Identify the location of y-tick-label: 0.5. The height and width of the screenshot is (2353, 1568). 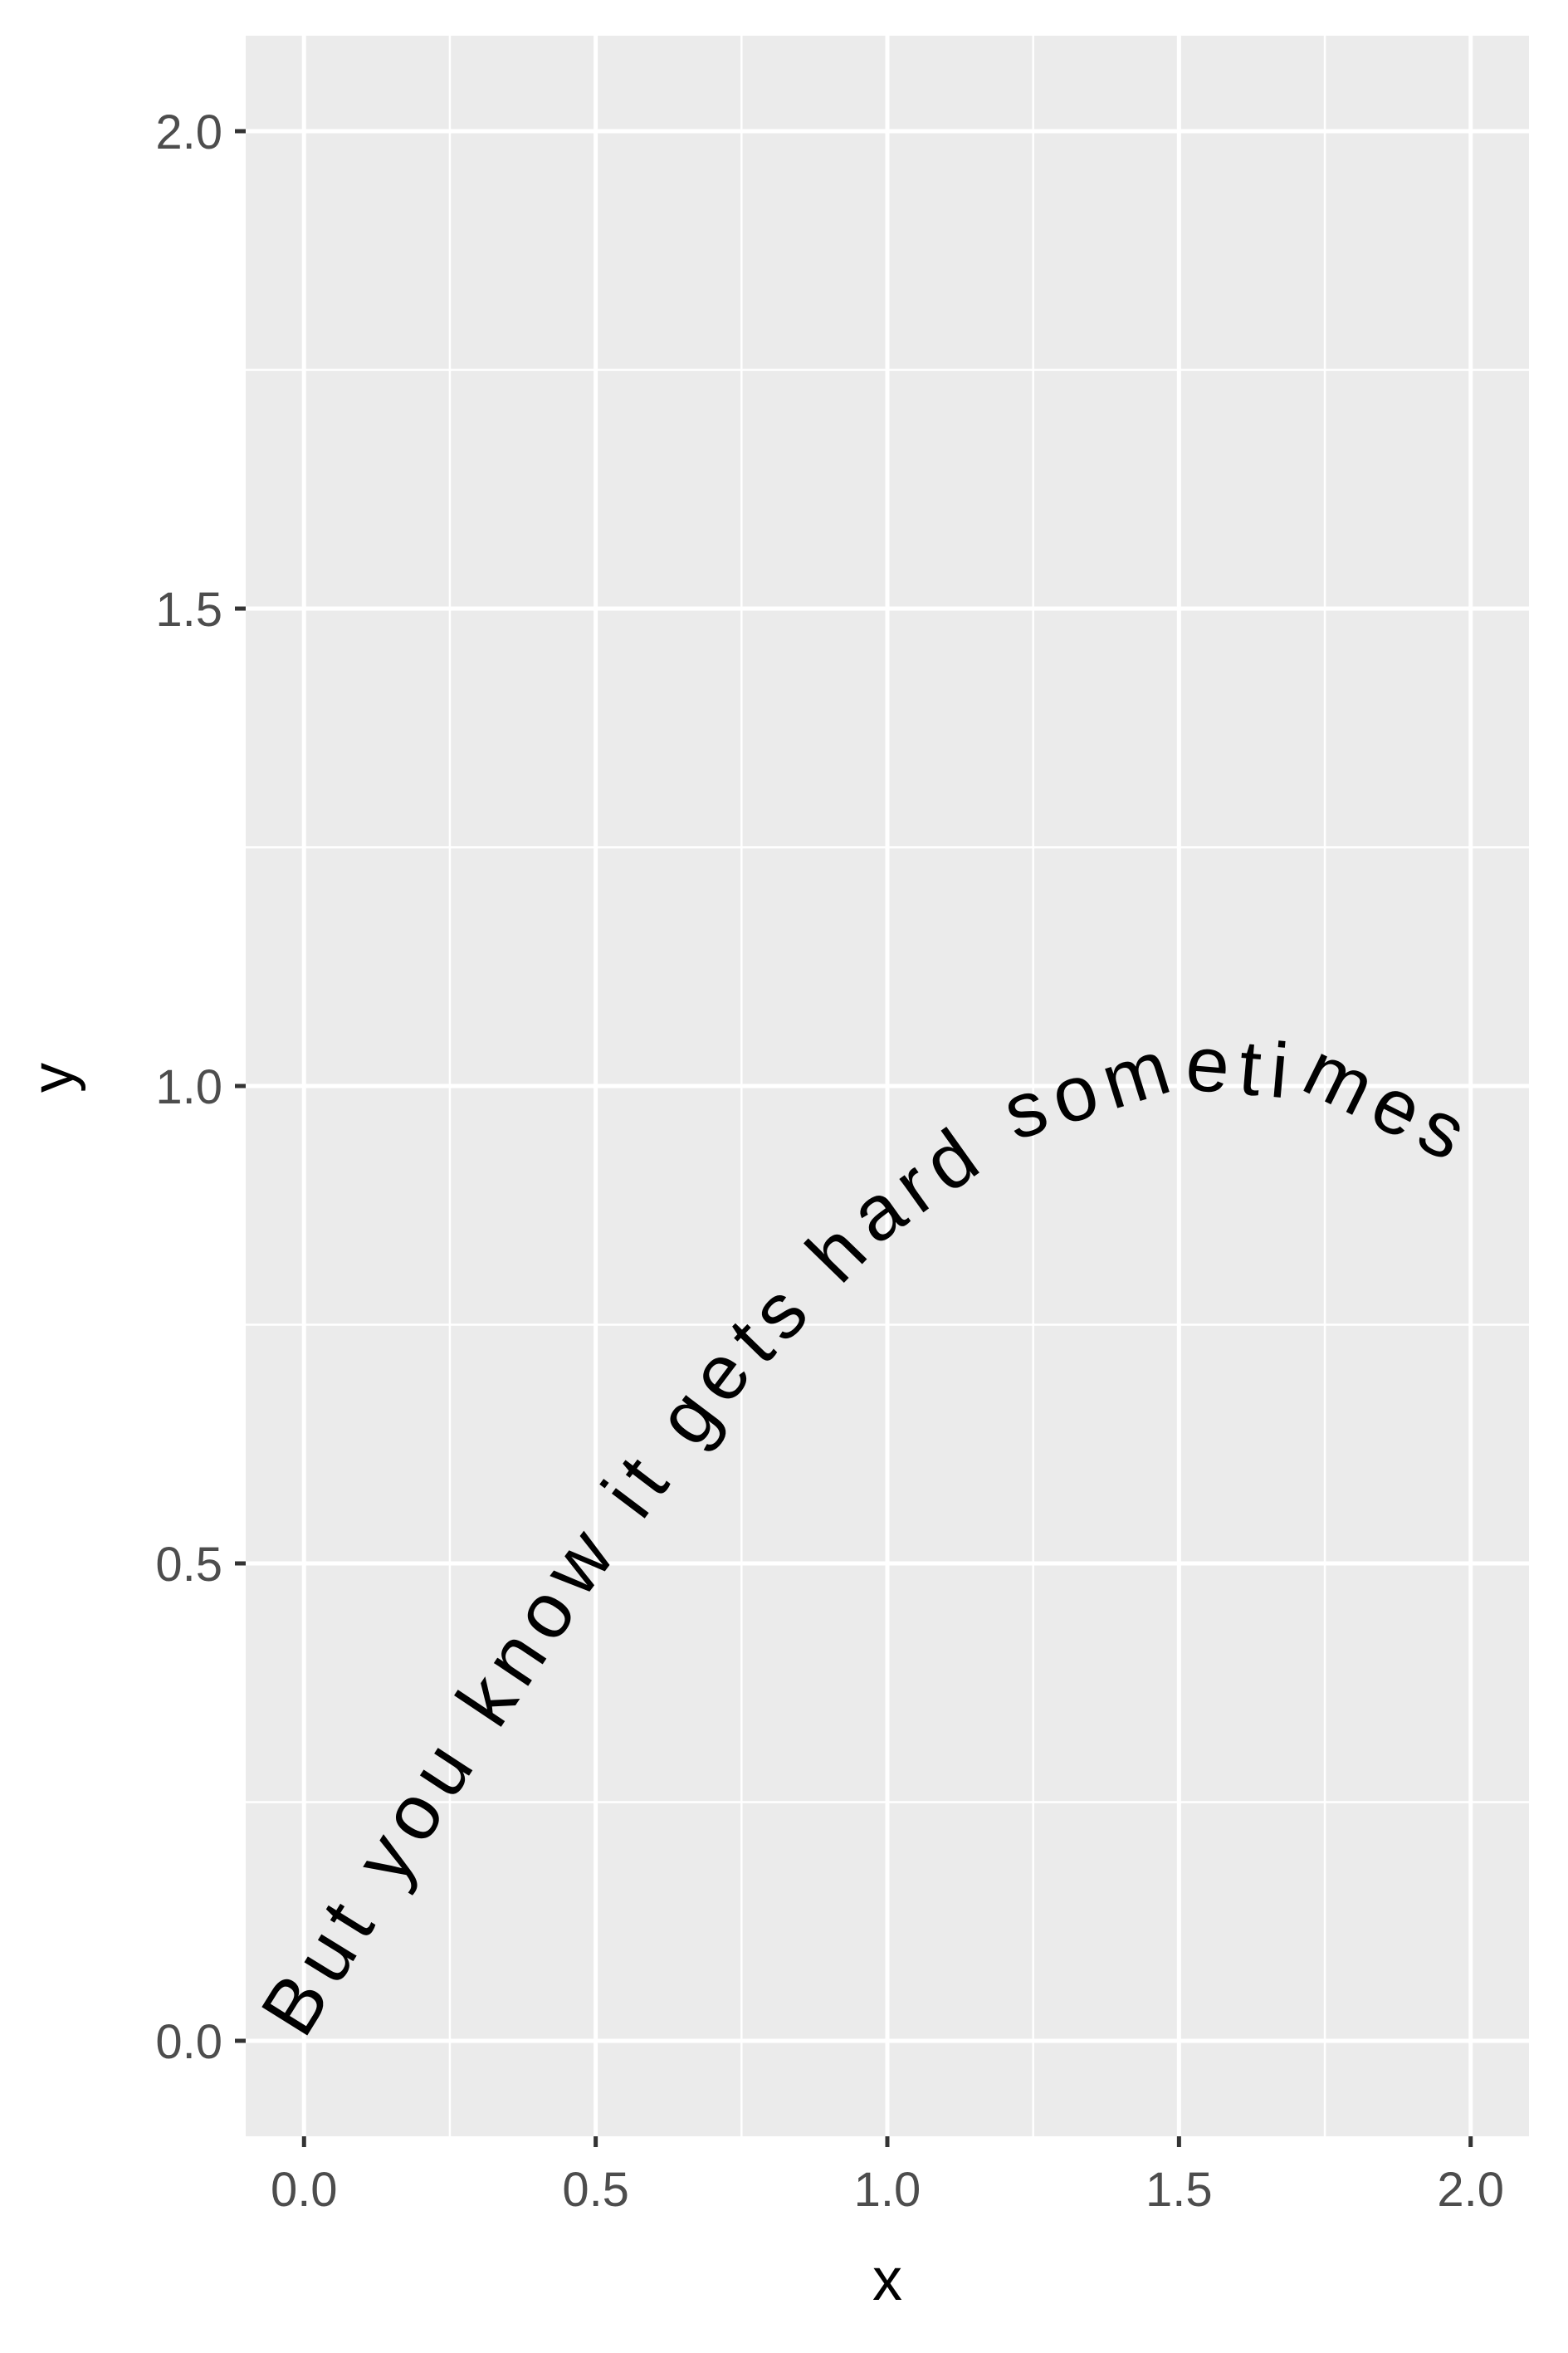
(189, 1565).